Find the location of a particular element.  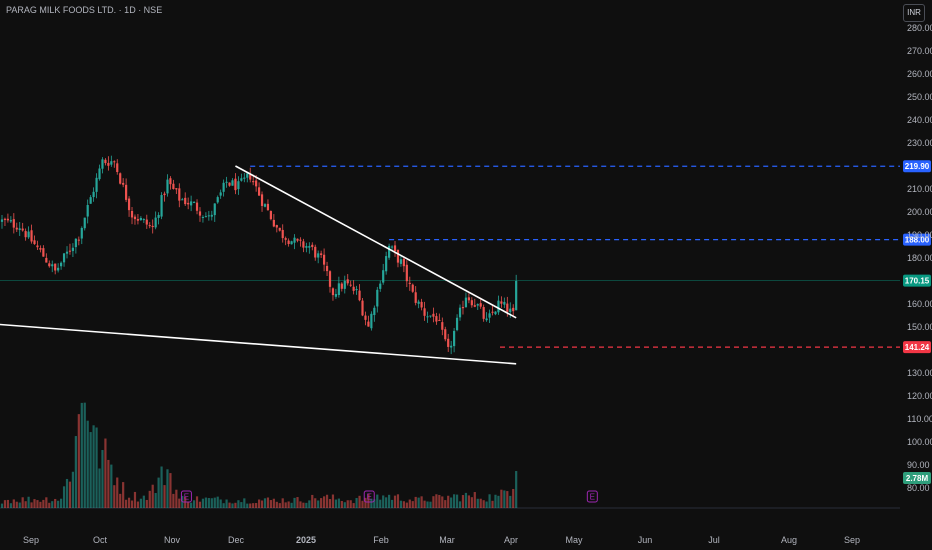

time-tick-label: Aug is located at coordinates (789, 540).